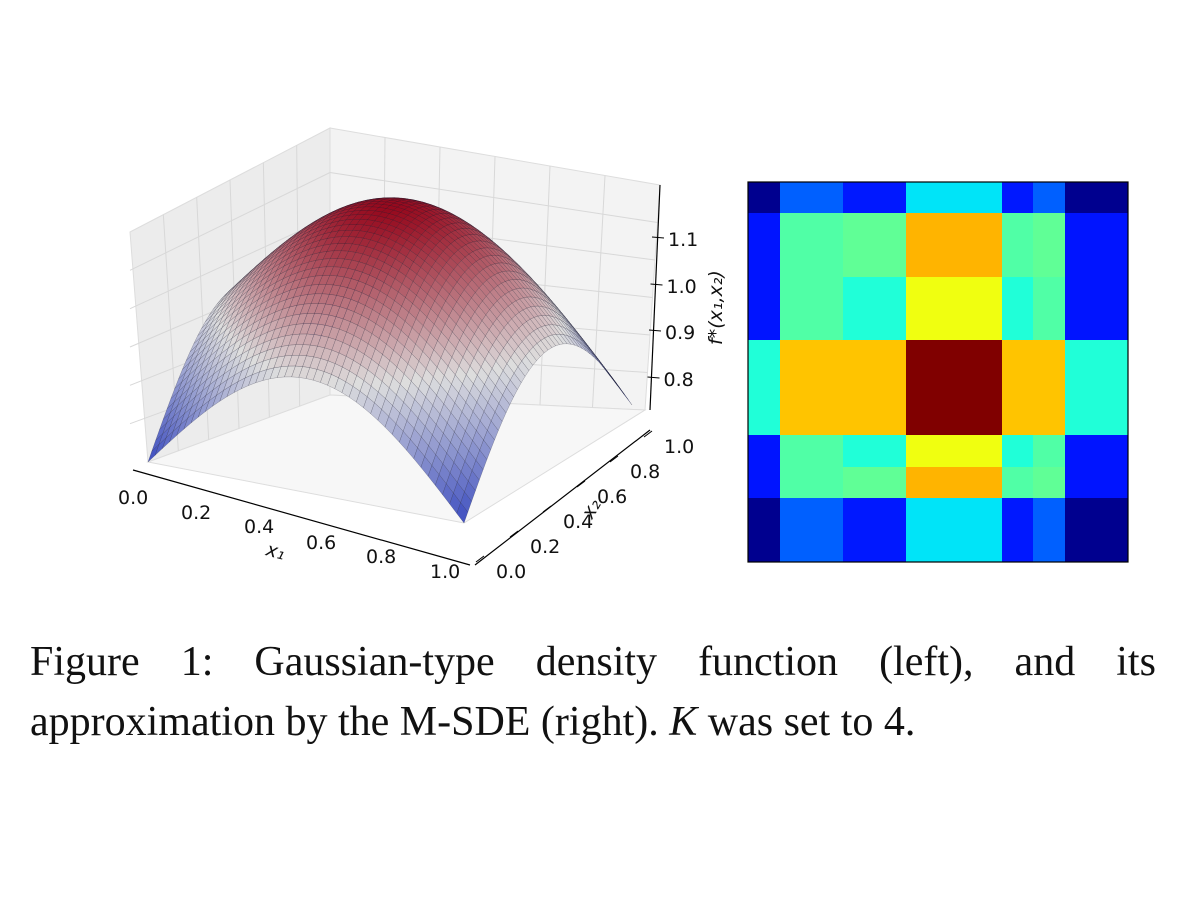  I want to click on z-tick-label: 1.0, so click(682, 287).